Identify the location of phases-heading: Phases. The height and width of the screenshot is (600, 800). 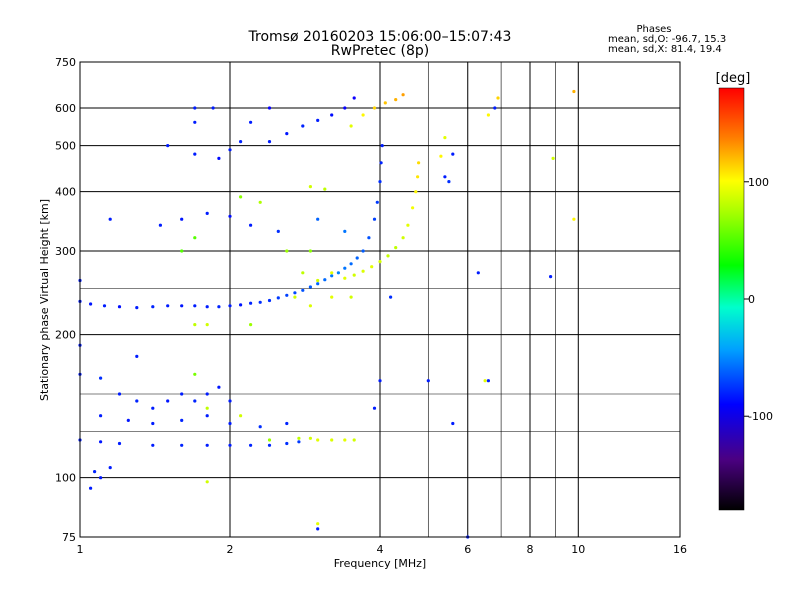
(653, 29).